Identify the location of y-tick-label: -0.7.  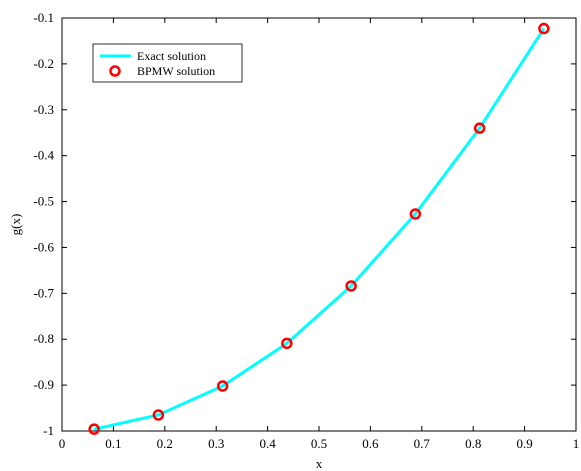
(43, 292).